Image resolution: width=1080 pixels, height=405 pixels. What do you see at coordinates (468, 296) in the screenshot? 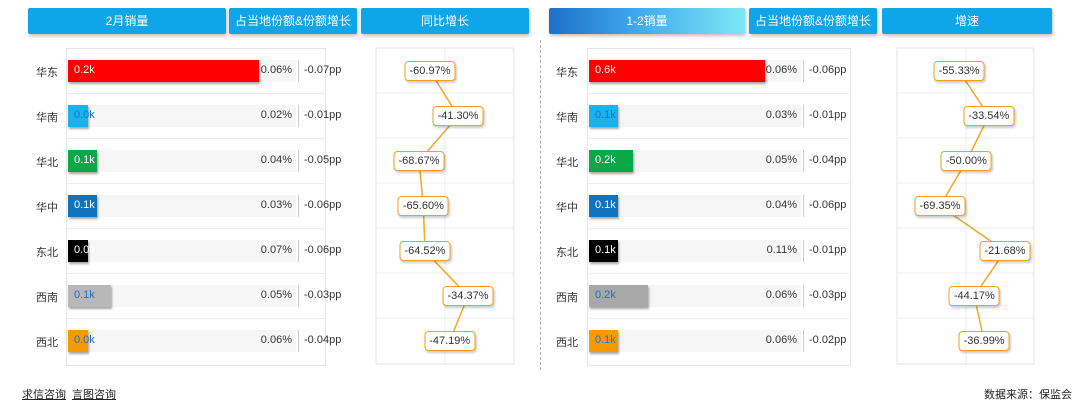
I see `left-growth-point-label: -34.37%` at bounding box center [468, 296].